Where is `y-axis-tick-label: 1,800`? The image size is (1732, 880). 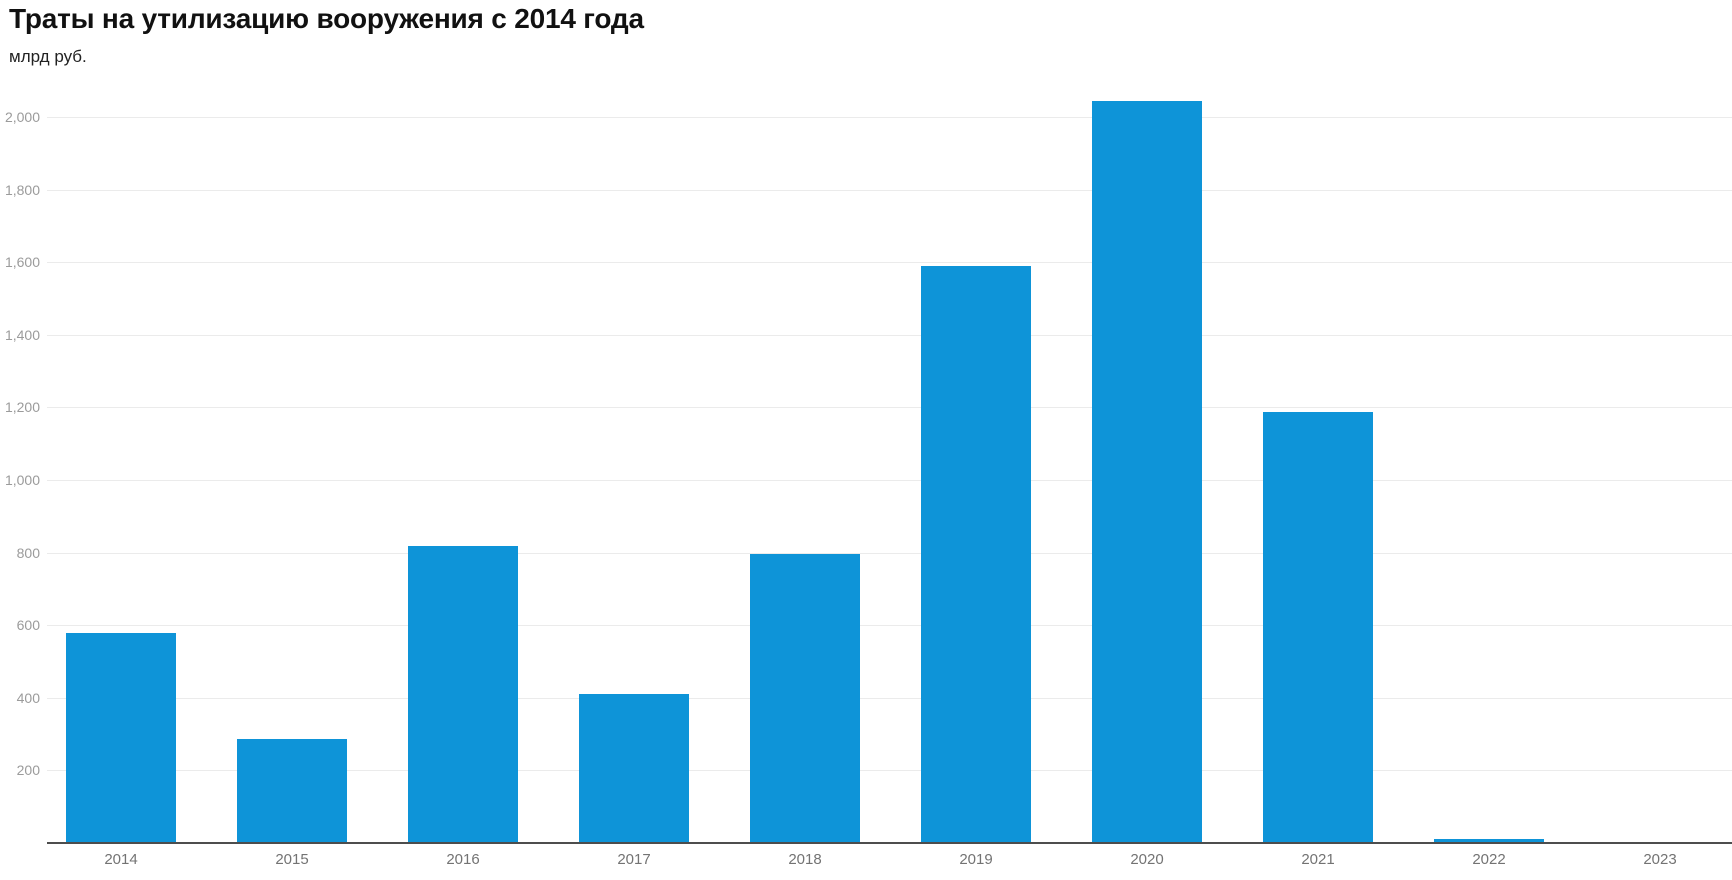
y-axis-tick-label: 1,800 is located at coordinates (22, 189).